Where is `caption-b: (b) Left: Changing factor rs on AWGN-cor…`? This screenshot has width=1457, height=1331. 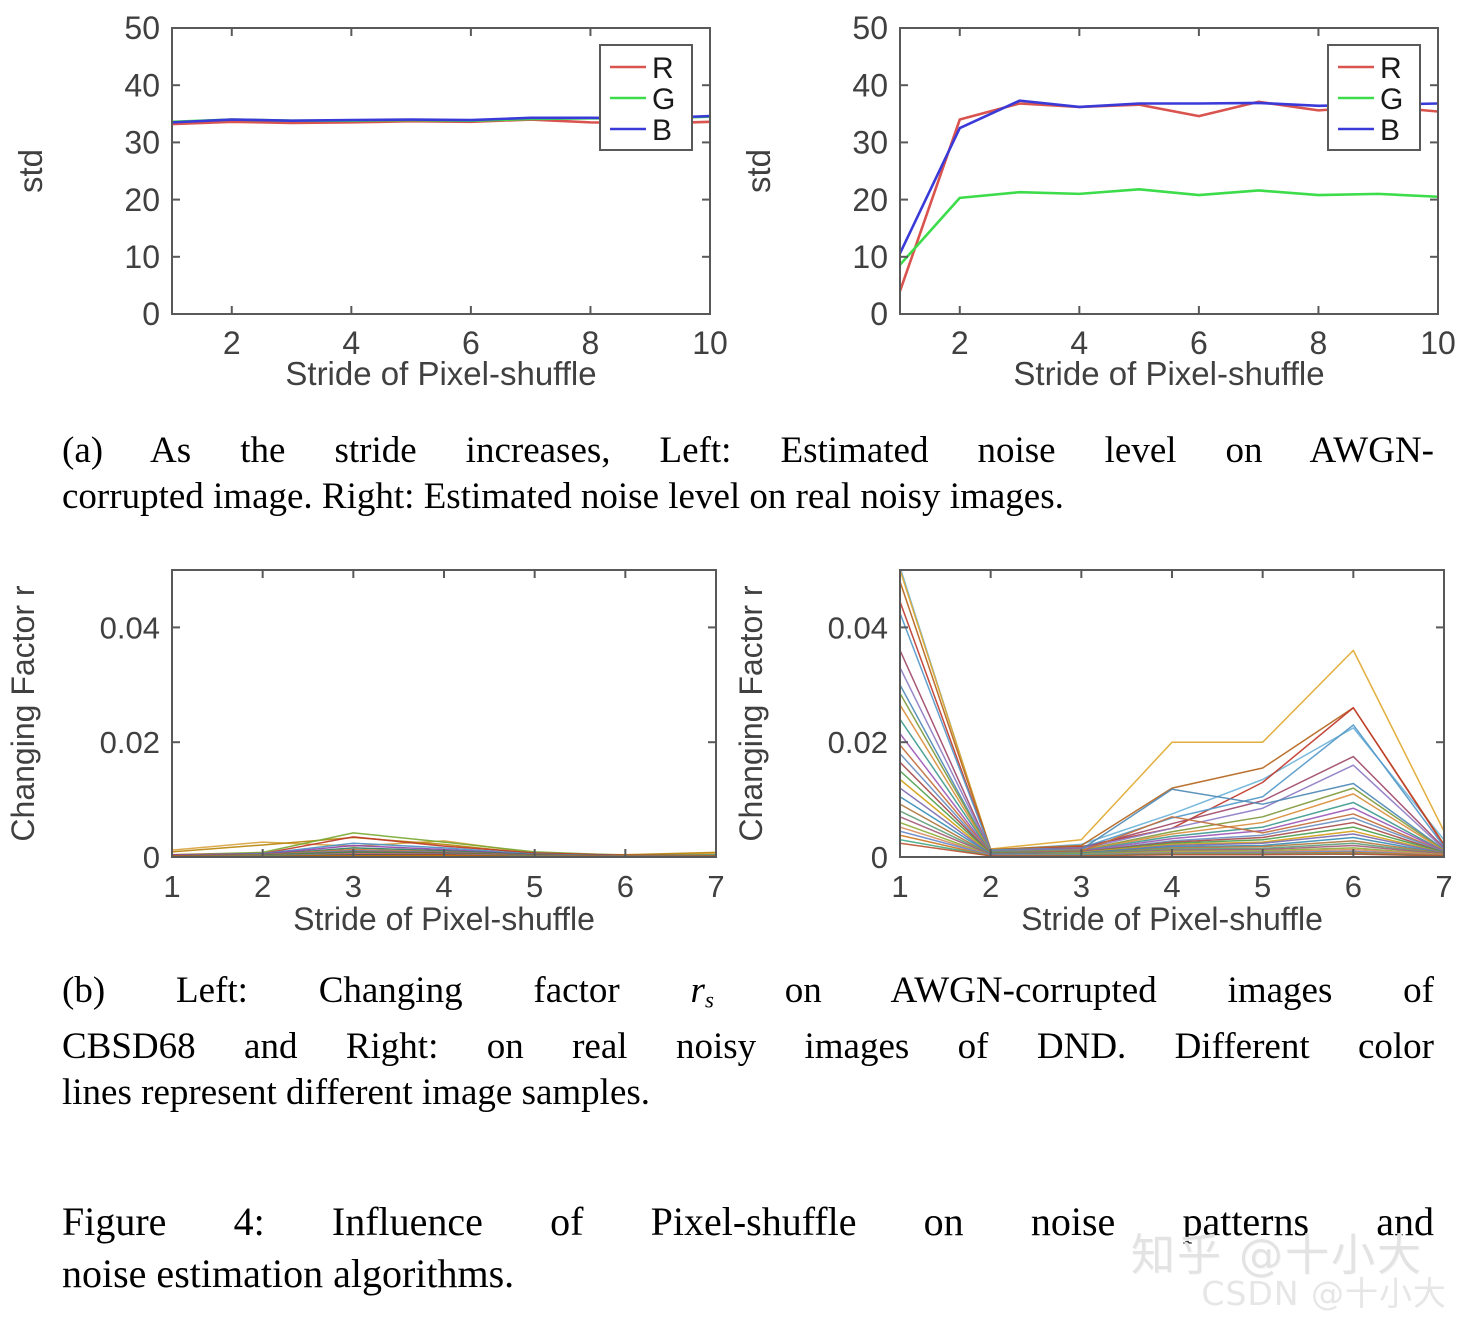
caption-b: (b) Left: Changing factor rs on AWGN-cor… is located at coordinates (748, 1042).